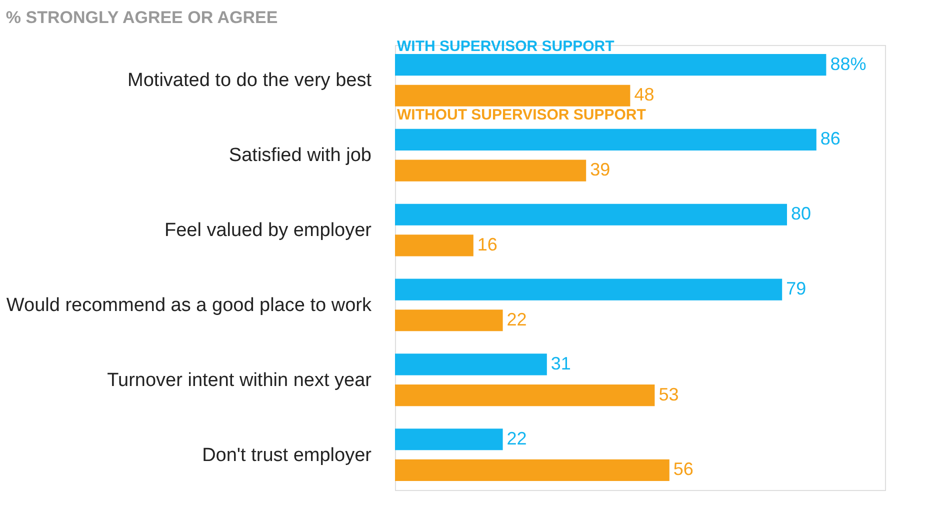 This screenshot has width=949, height=521. I want to click on text: % STRONGLY AGREE OR AGREE, so click(142, 17).